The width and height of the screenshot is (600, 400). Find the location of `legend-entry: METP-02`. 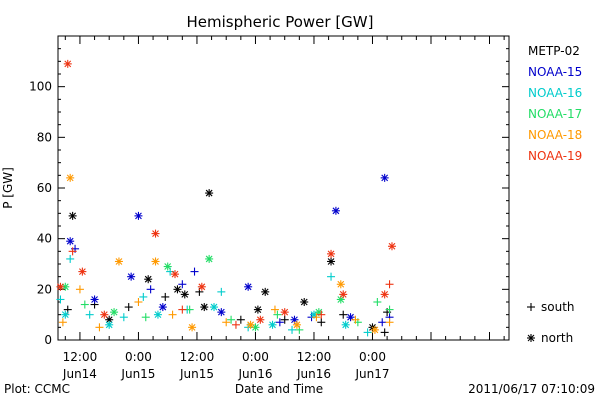

legend-entry: METP-02 is located at coordinates (554, 51).